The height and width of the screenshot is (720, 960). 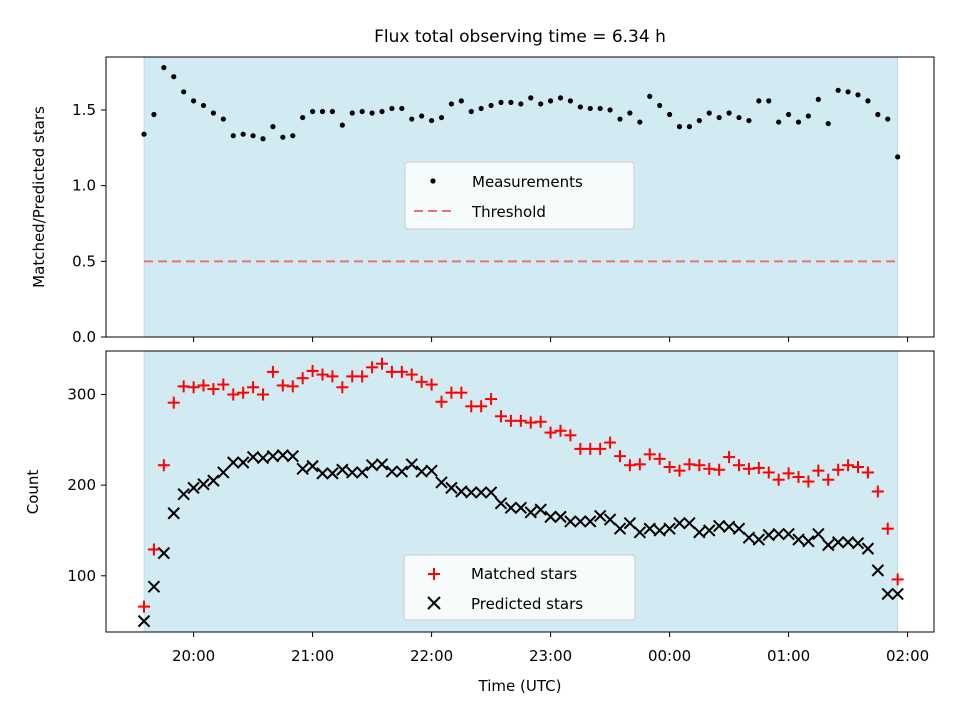 I want to click on counts-x-axis: 20:00 21:00 22:00 23:00 00:00 01:00 02:00, so click(x=550, y=648).